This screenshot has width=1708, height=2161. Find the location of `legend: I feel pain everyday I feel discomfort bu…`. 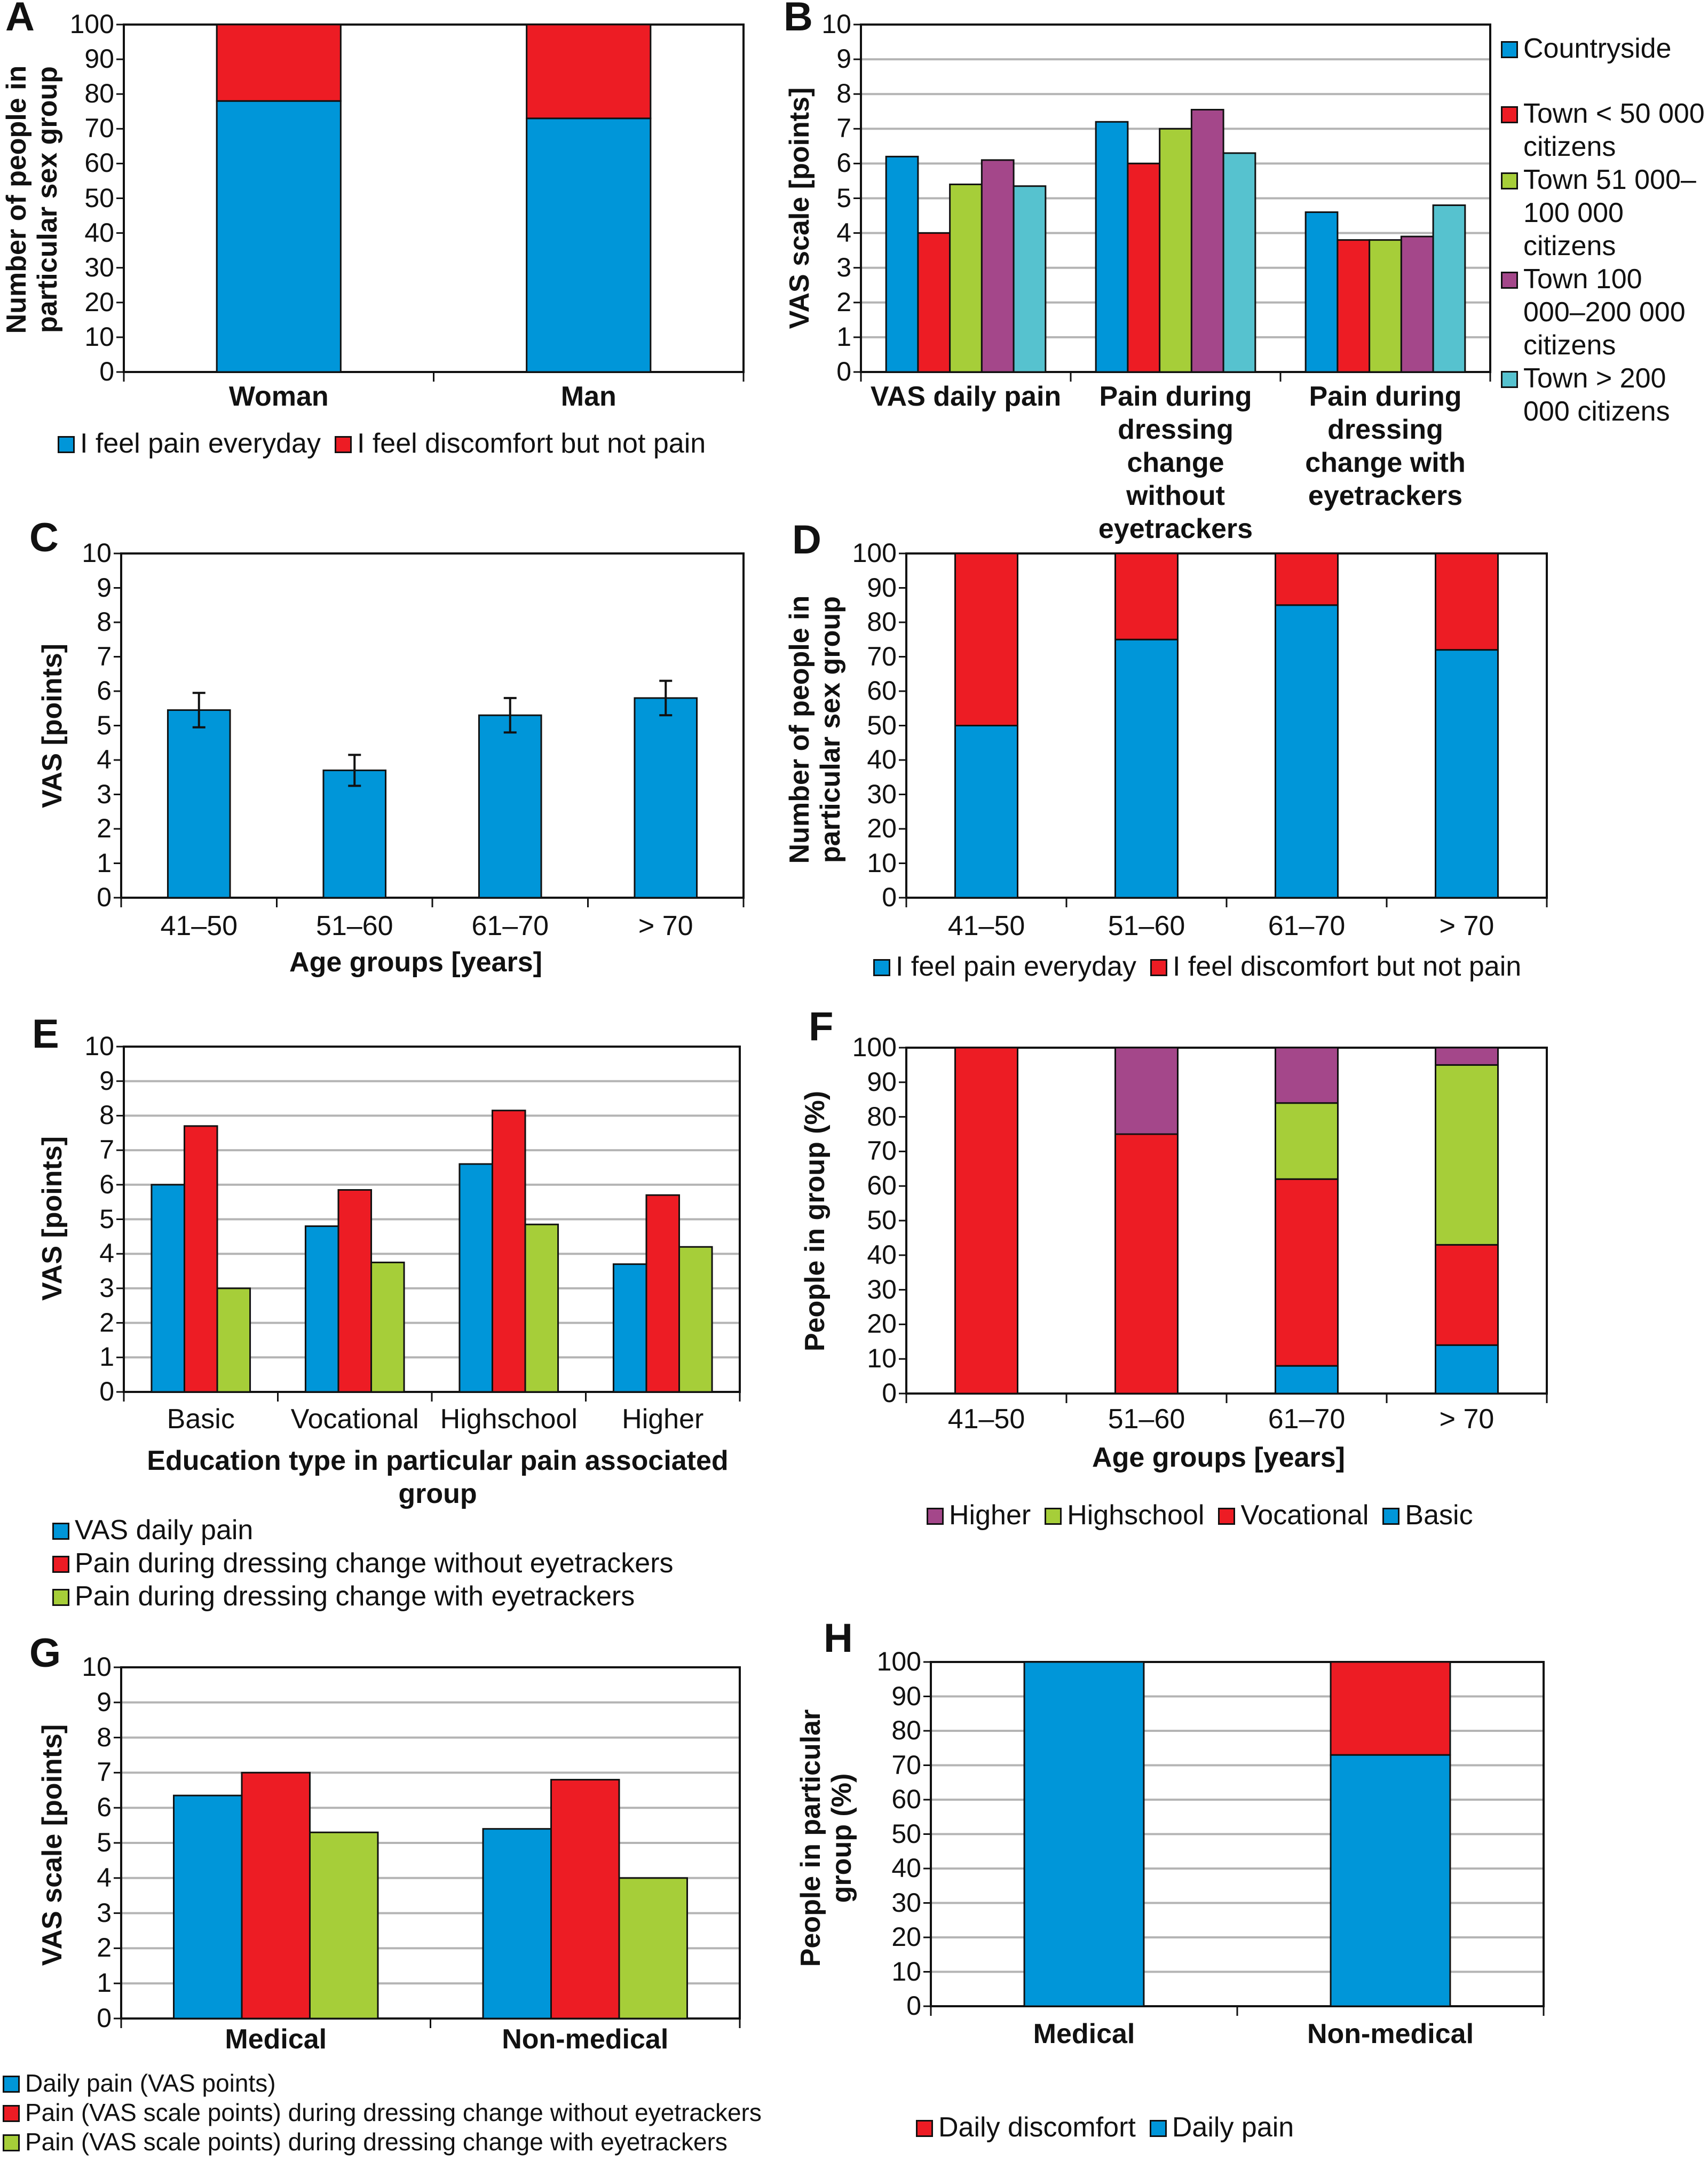

legend: I feel pain everyday I feel discomfort bu… is located at coordinates (1197, 966).